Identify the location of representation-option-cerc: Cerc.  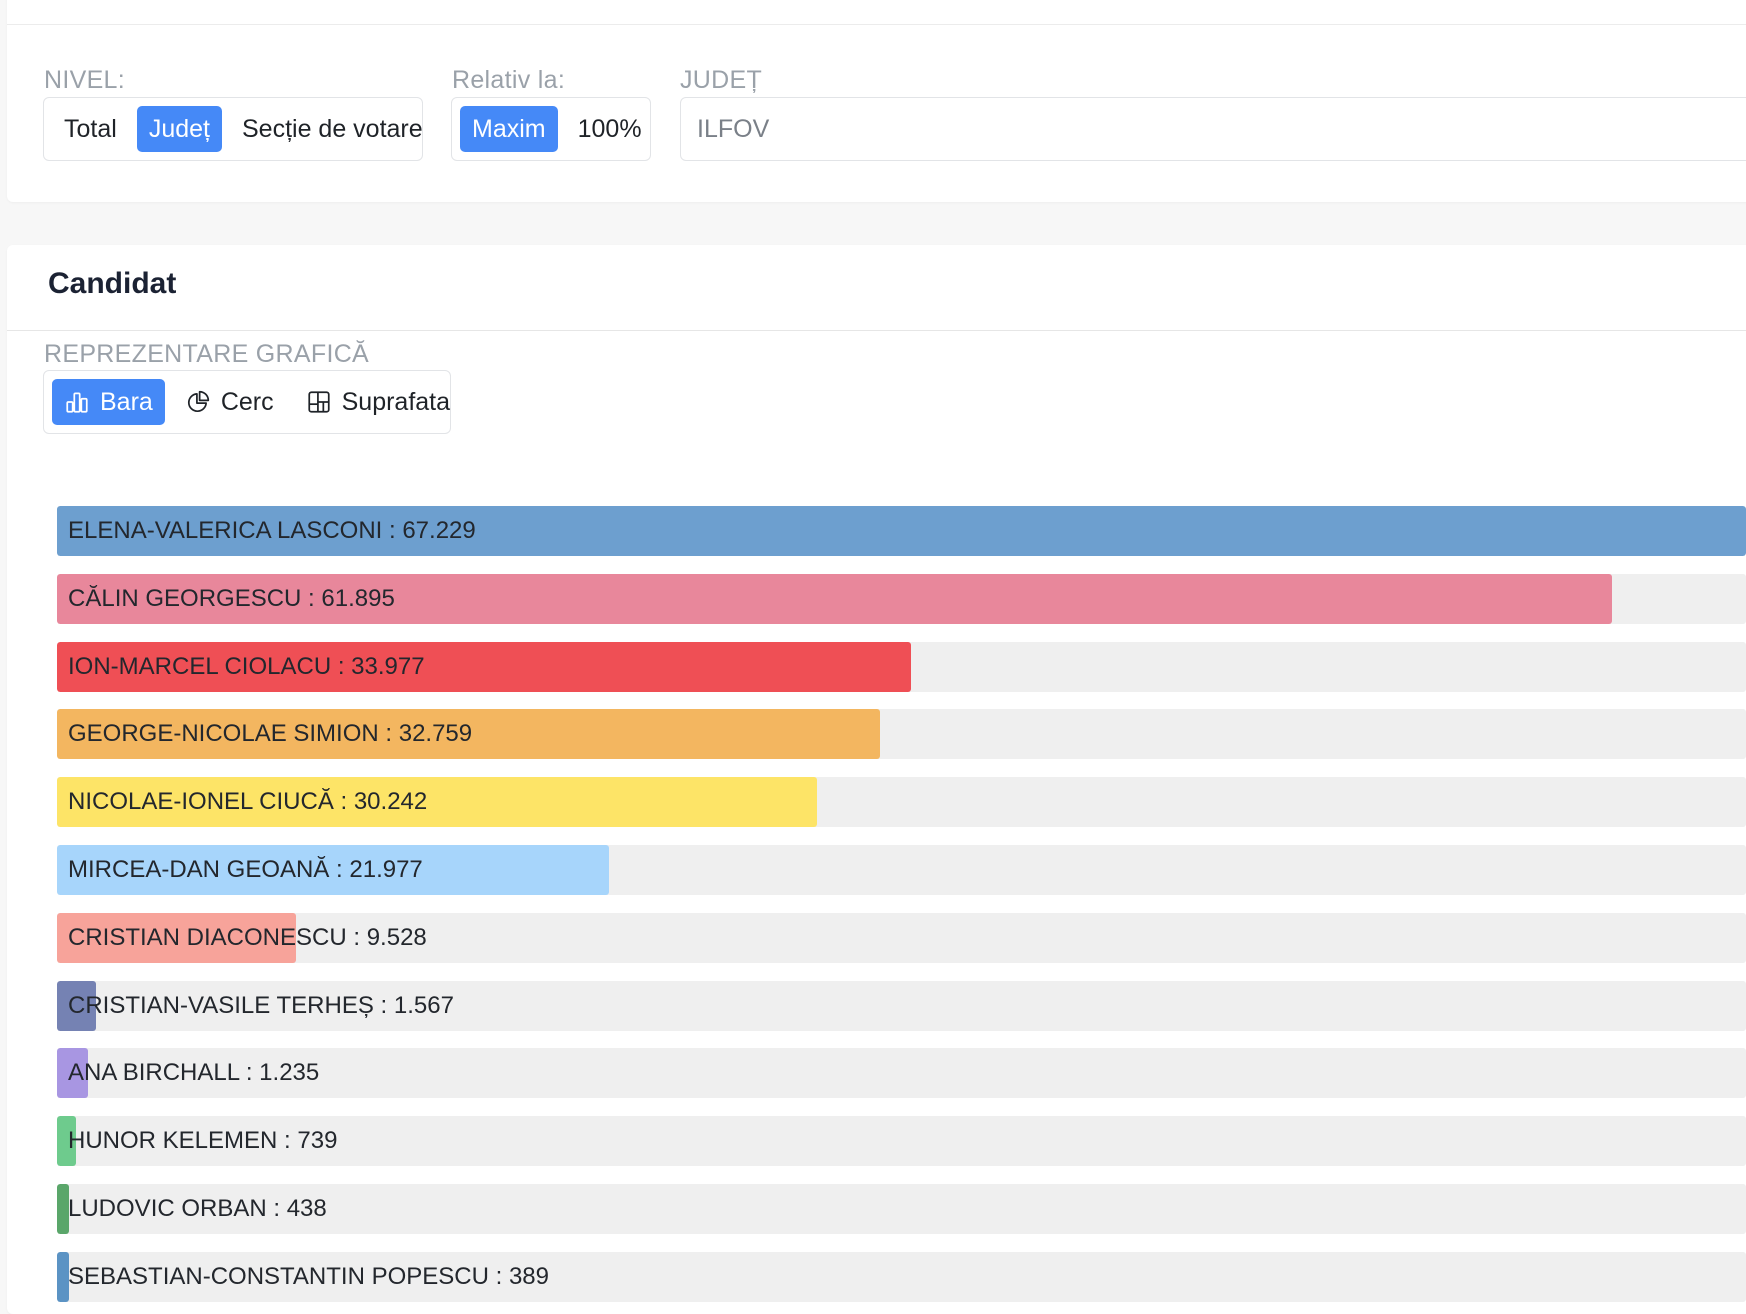
(229, 402).